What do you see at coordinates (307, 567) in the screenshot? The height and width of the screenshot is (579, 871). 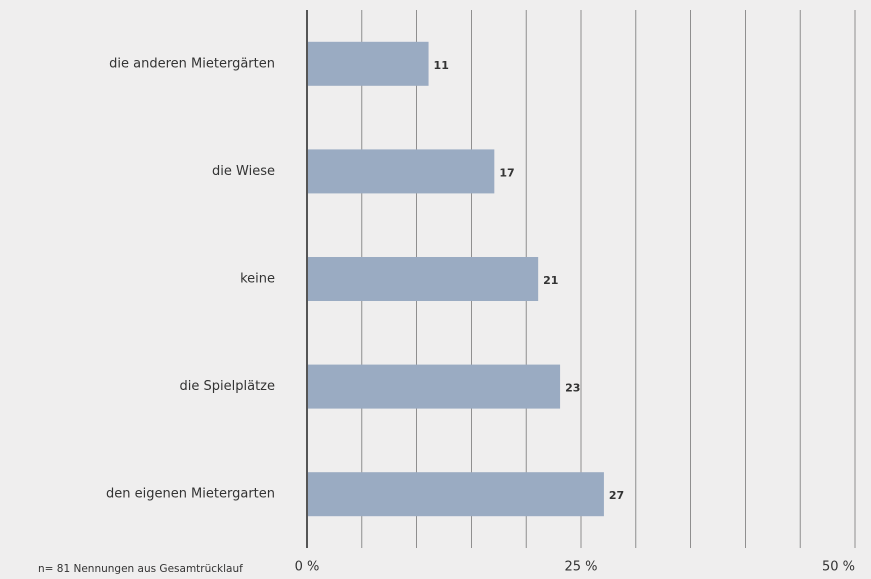 I see `x-tick-label: 0 %` at bounding box center [307, 567].